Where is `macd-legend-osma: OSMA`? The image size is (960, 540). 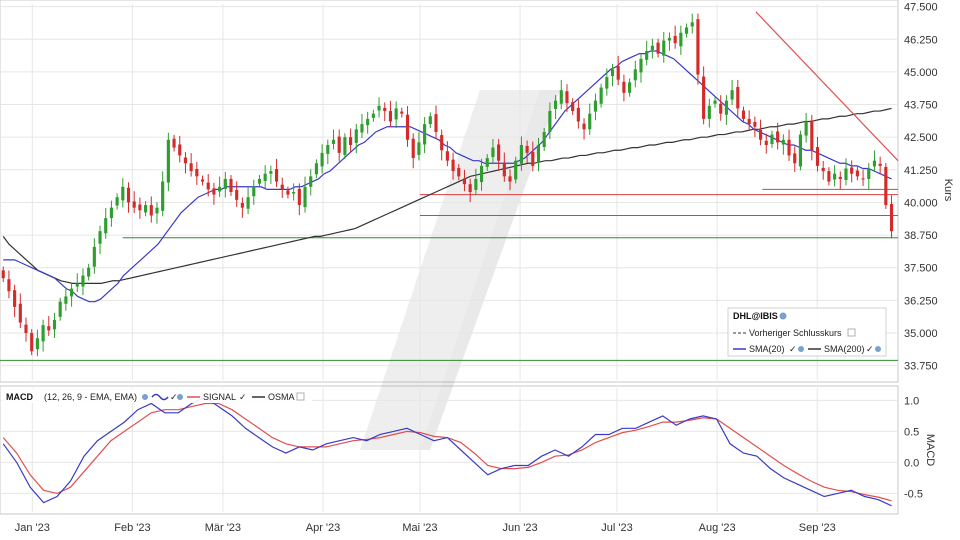
macd-legend-osma: OSMA is located at coordinates (281, 397).